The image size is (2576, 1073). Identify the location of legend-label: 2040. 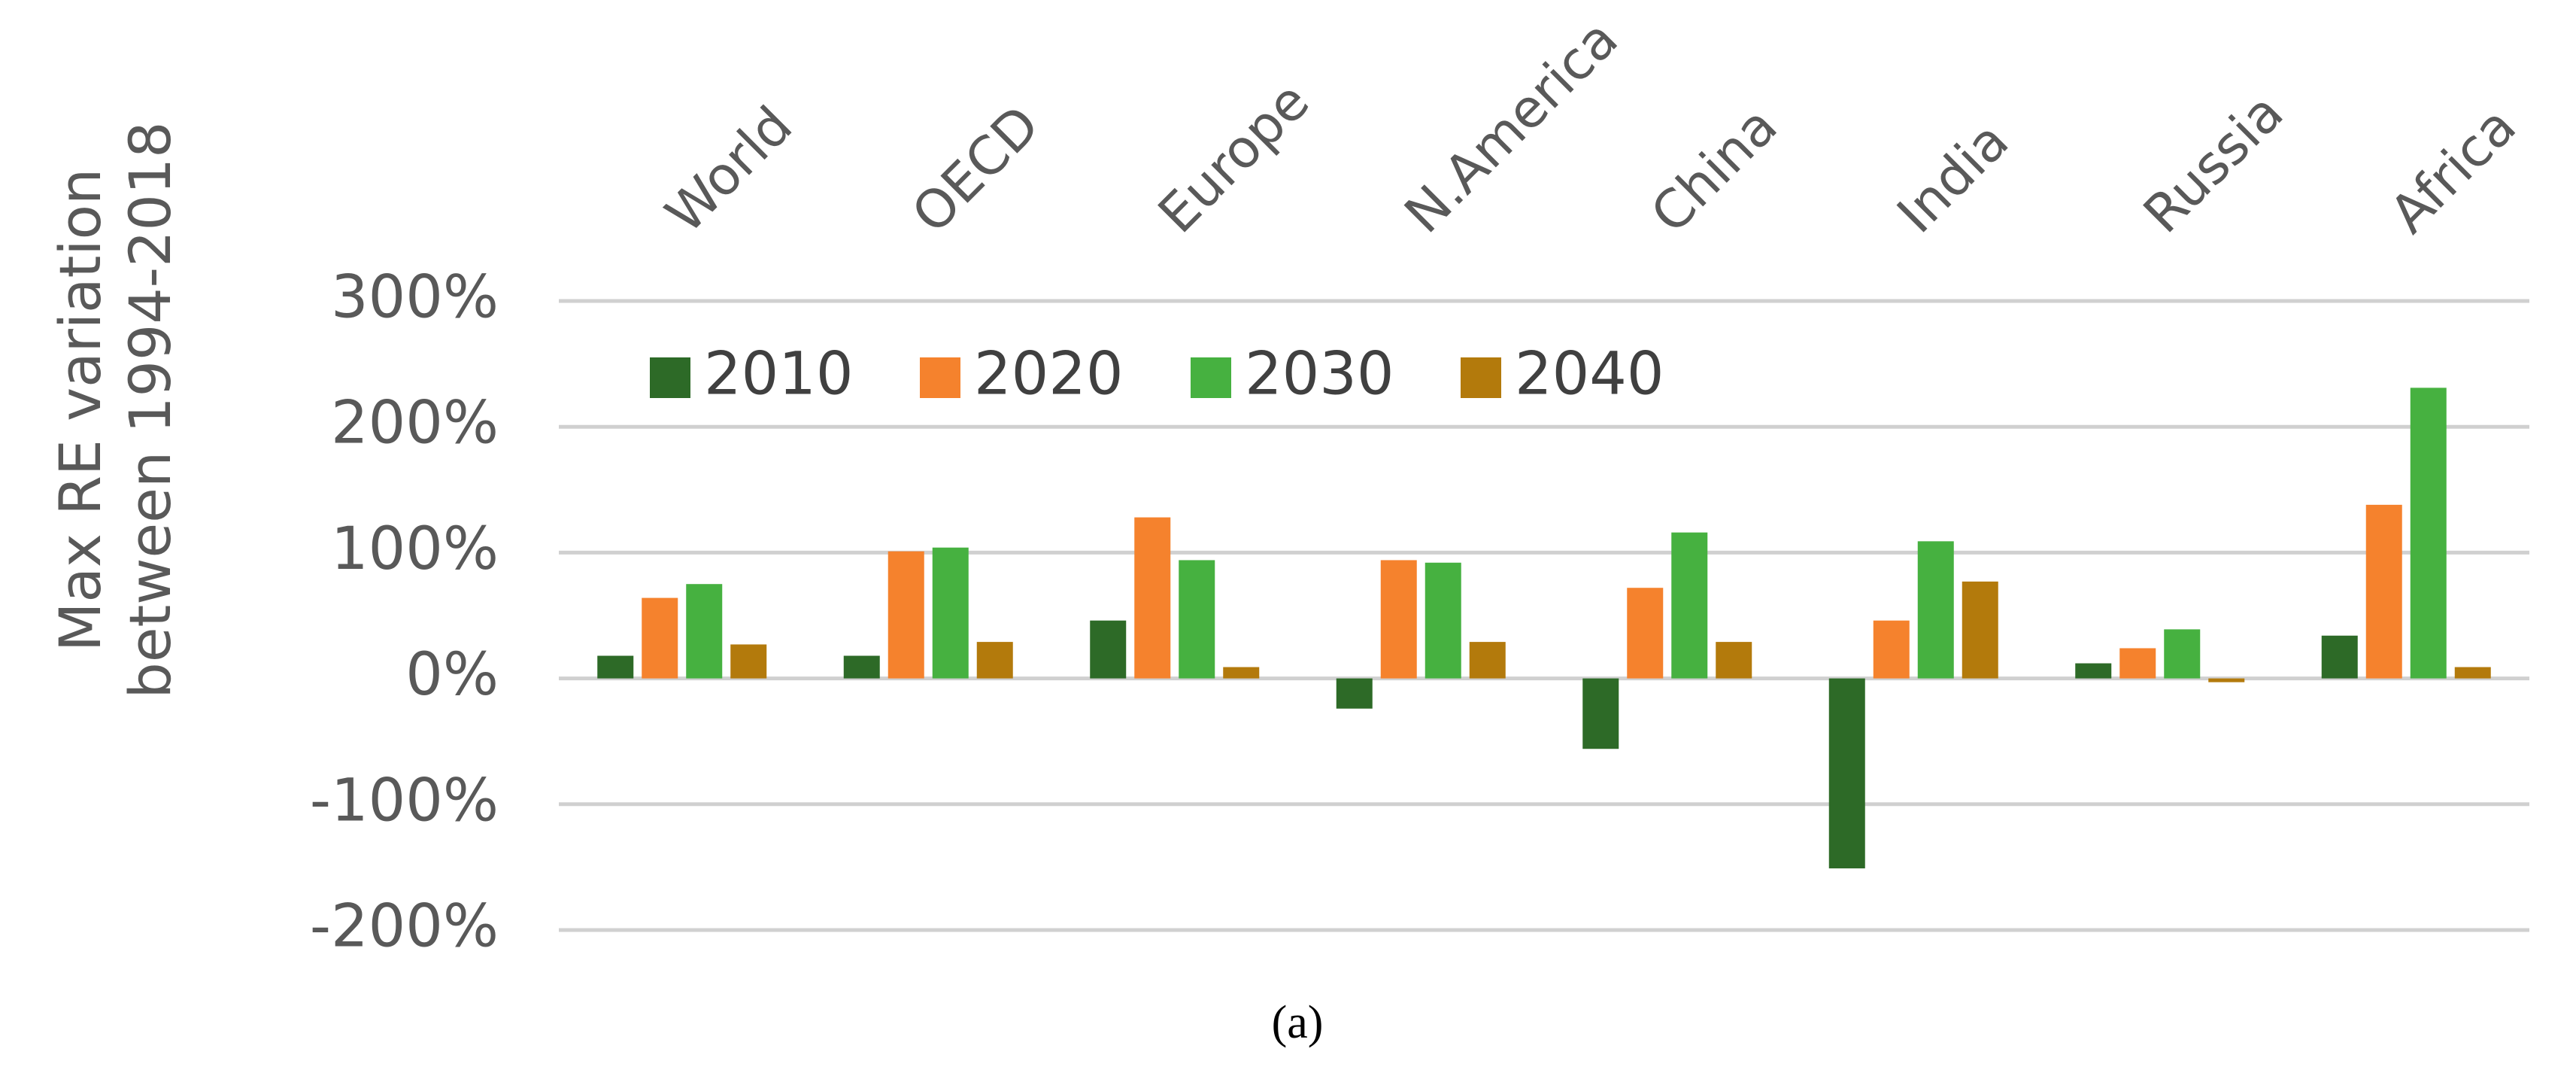
(1589, 374).